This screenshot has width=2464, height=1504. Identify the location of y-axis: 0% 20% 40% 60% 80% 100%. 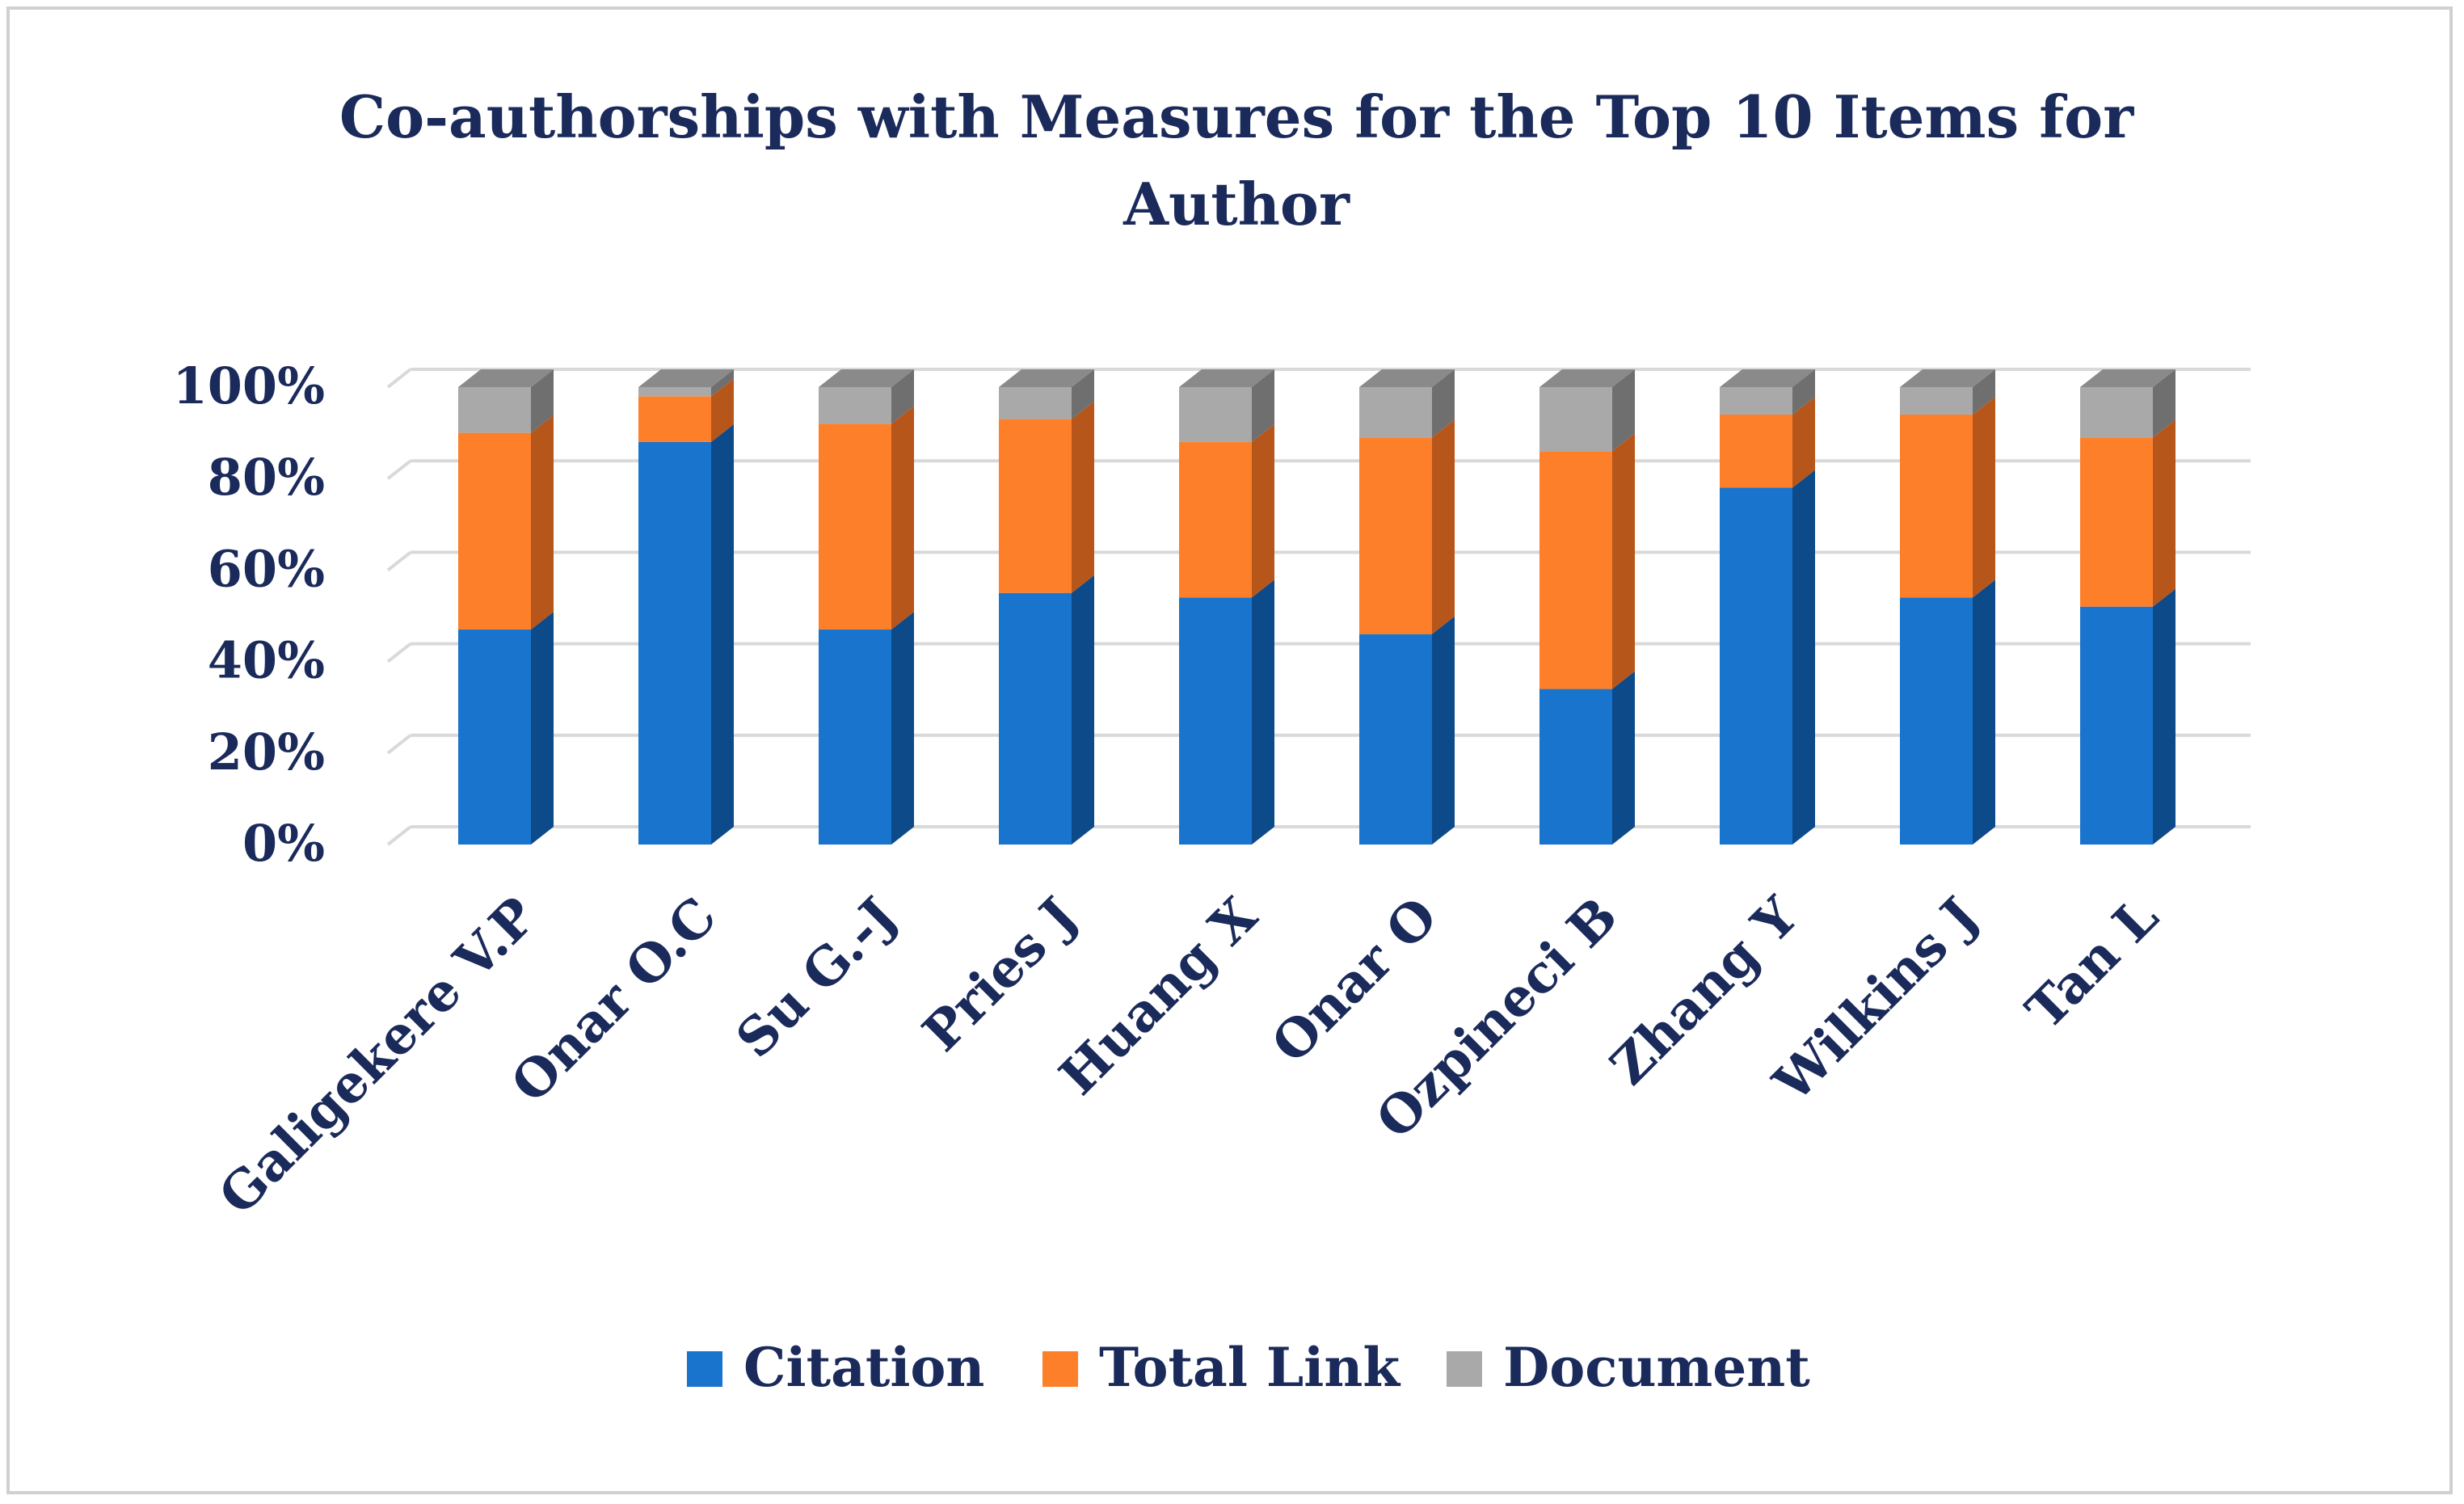
(249, 615).